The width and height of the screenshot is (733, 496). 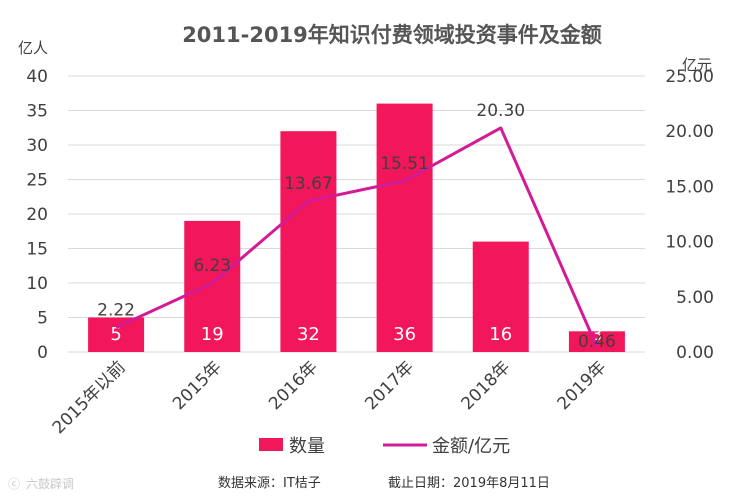 What do you see at coordinates (330, 397) in the screenshot?
I see `x-axis-ticks: 2015年以前 2015年 2016年 2017年 2018年 2019年` at bounding box center [330, 397].